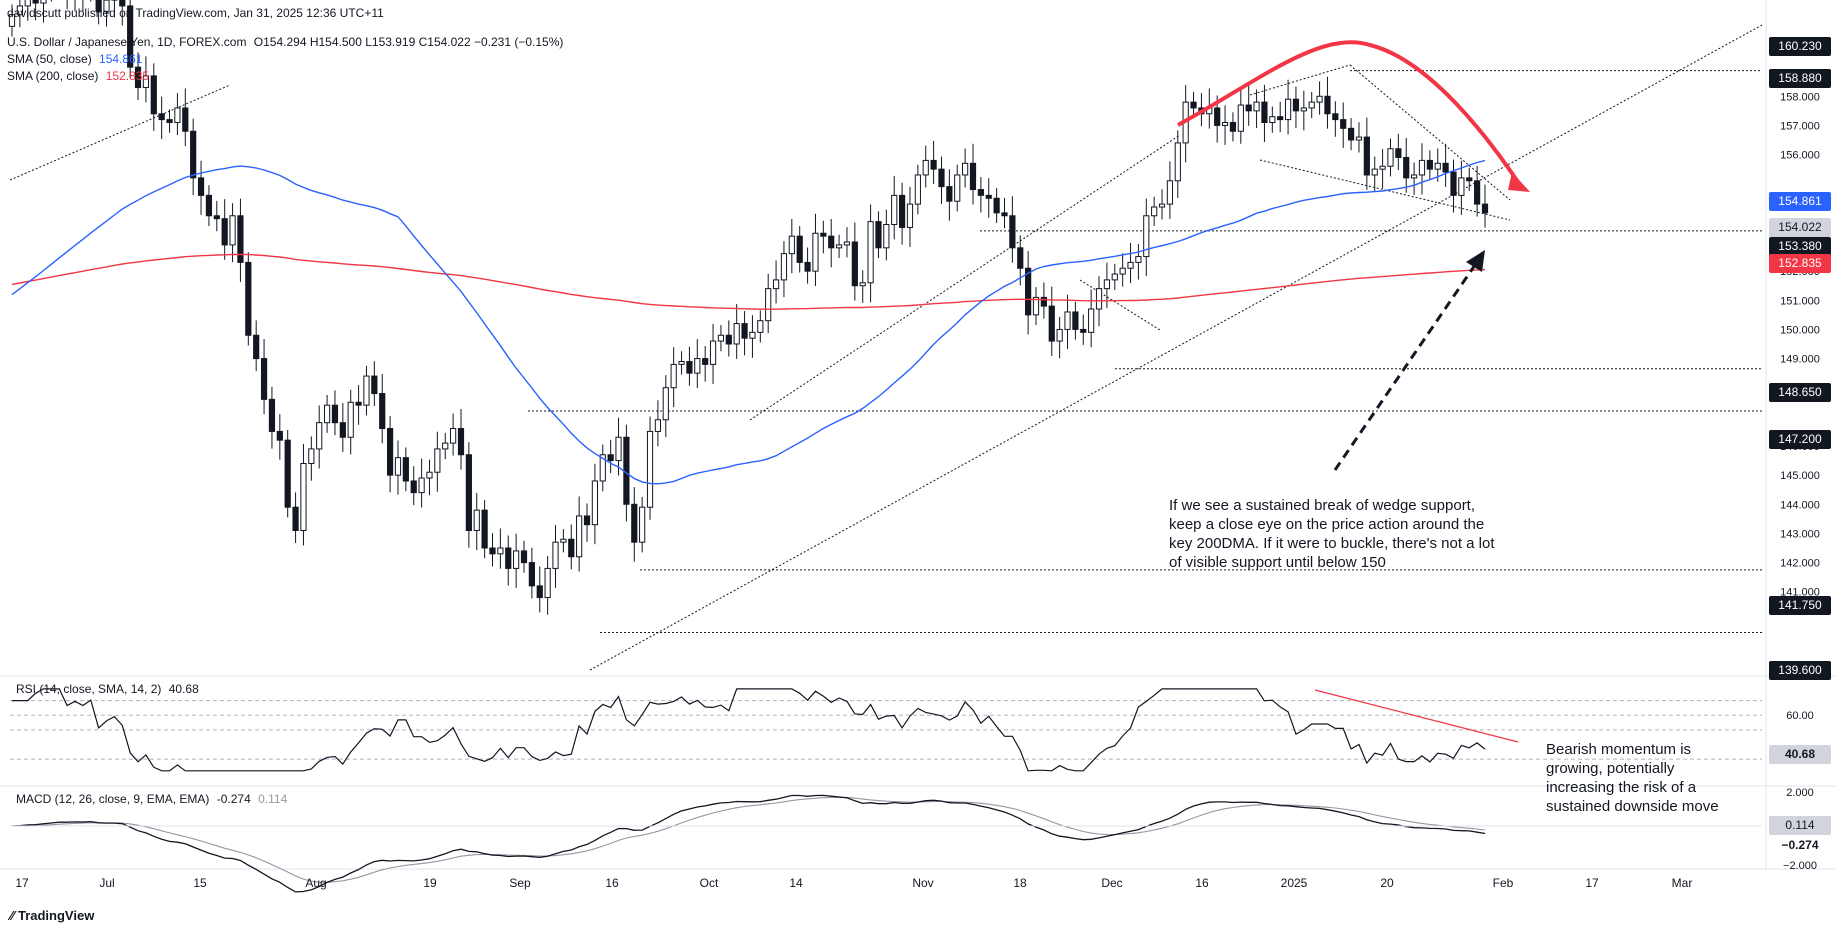  I want to click on dashed-arrowhead, so click(1475, 261).